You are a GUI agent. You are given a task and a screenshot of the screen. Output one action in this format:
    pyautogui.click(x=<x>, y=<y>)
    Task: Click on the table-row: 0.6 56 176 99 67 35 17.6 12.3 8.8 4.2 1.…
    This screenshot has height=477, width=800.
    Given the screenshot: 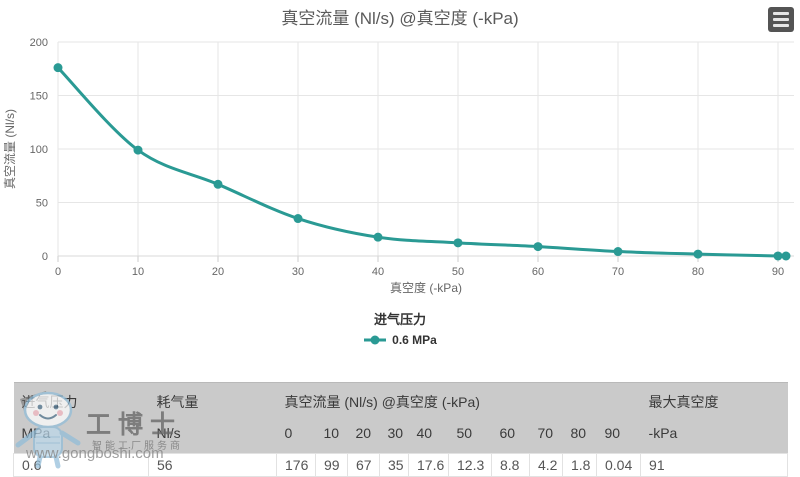 What is the action you would take?
    pyautogui.click(x=401, y=465)
    